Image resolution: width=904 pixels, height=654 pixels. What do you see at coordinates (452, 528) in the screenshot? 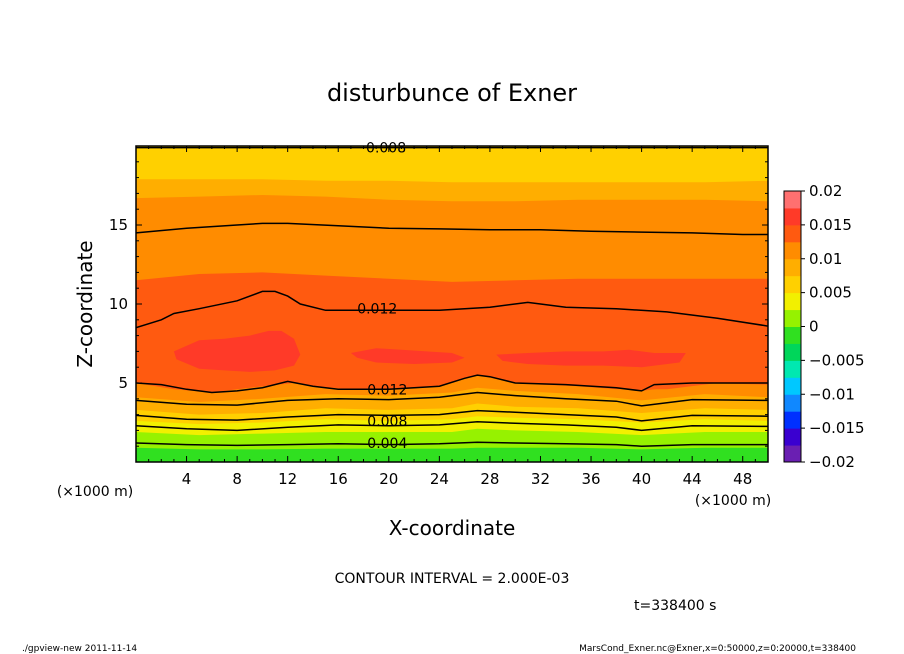
I see `x-axis-label: X-coordinate` at bounding box center [452, 528].